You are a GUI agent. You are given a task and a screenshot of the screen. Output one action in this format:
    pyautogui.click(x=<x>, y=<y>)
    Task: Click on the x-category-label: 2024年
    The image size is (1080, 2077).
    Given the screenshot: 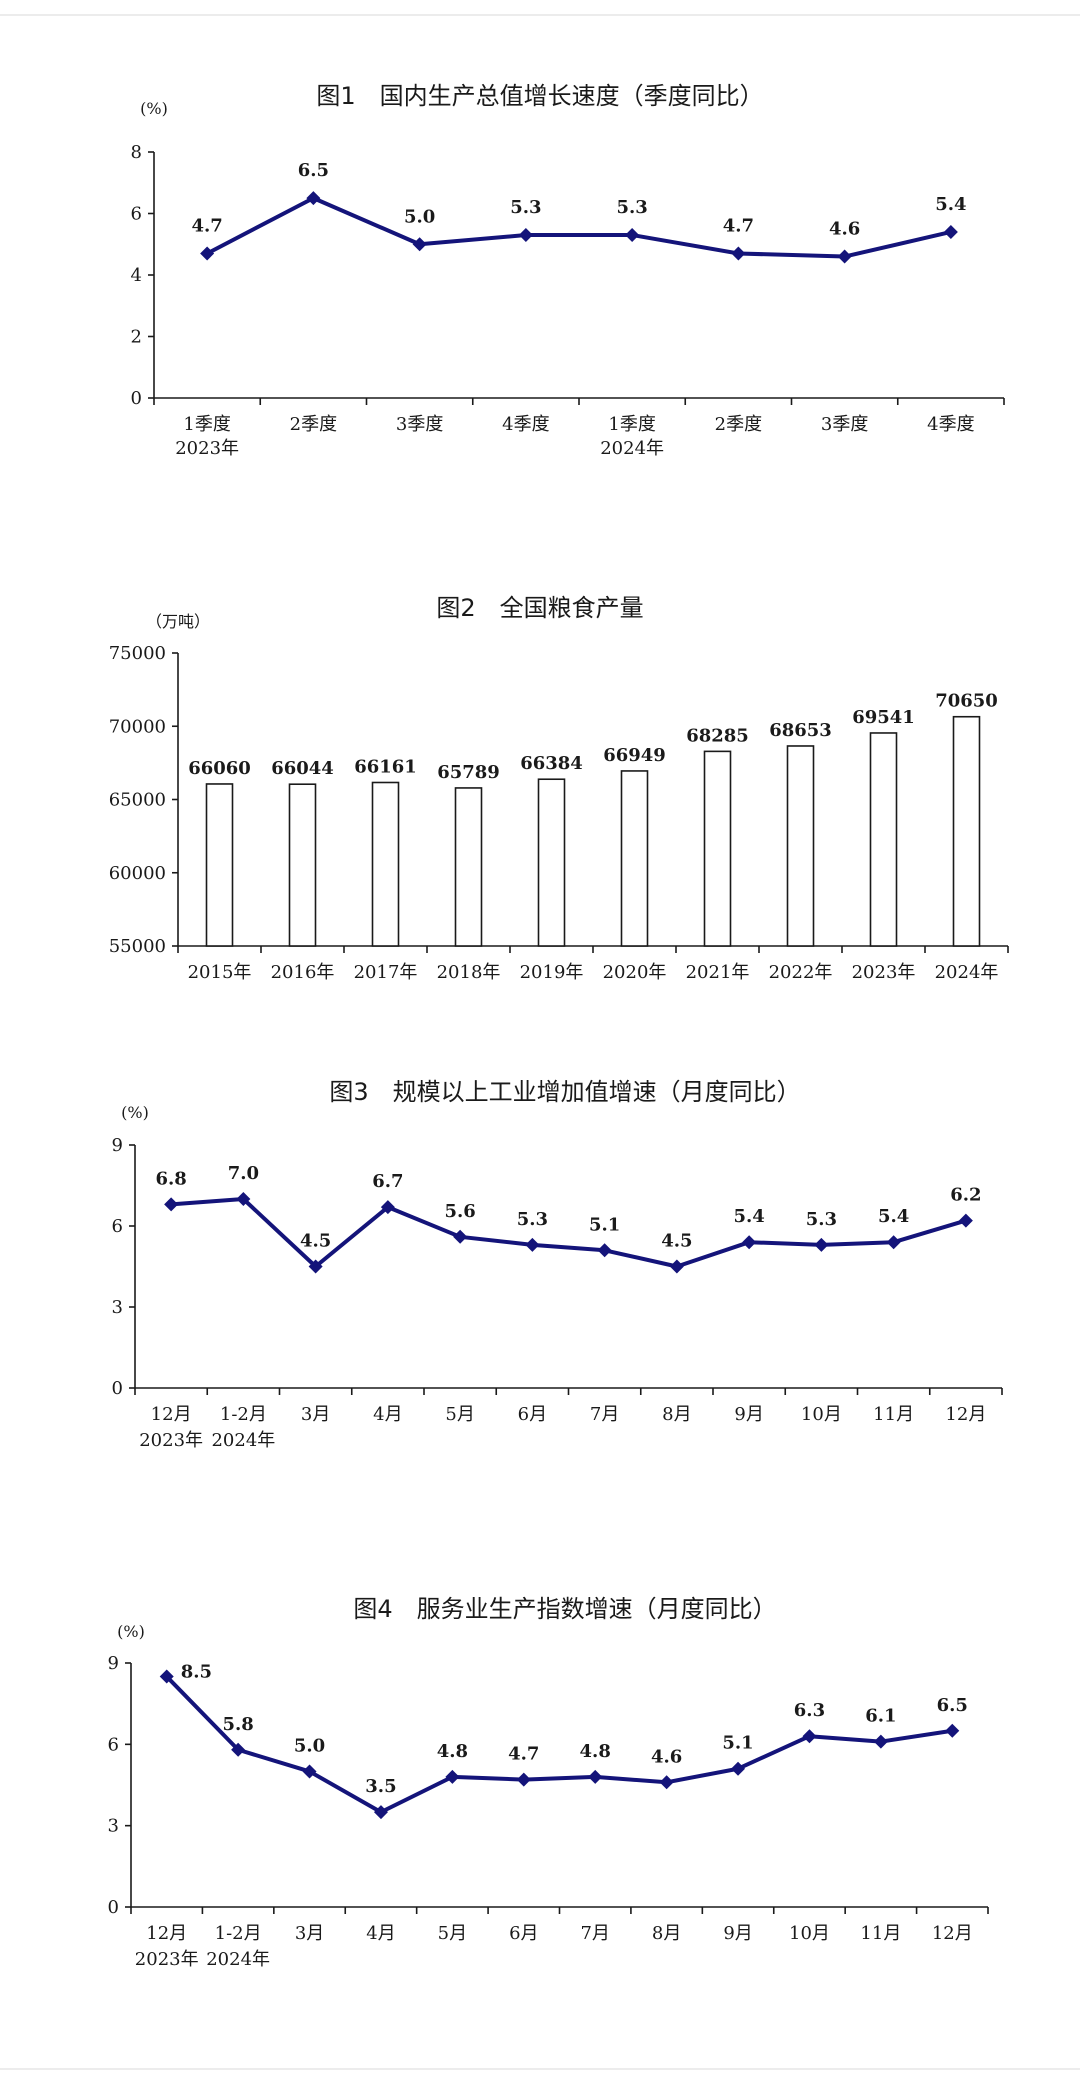 What is the action you would take?
    pyautogui.click(x=967, y=972)
    